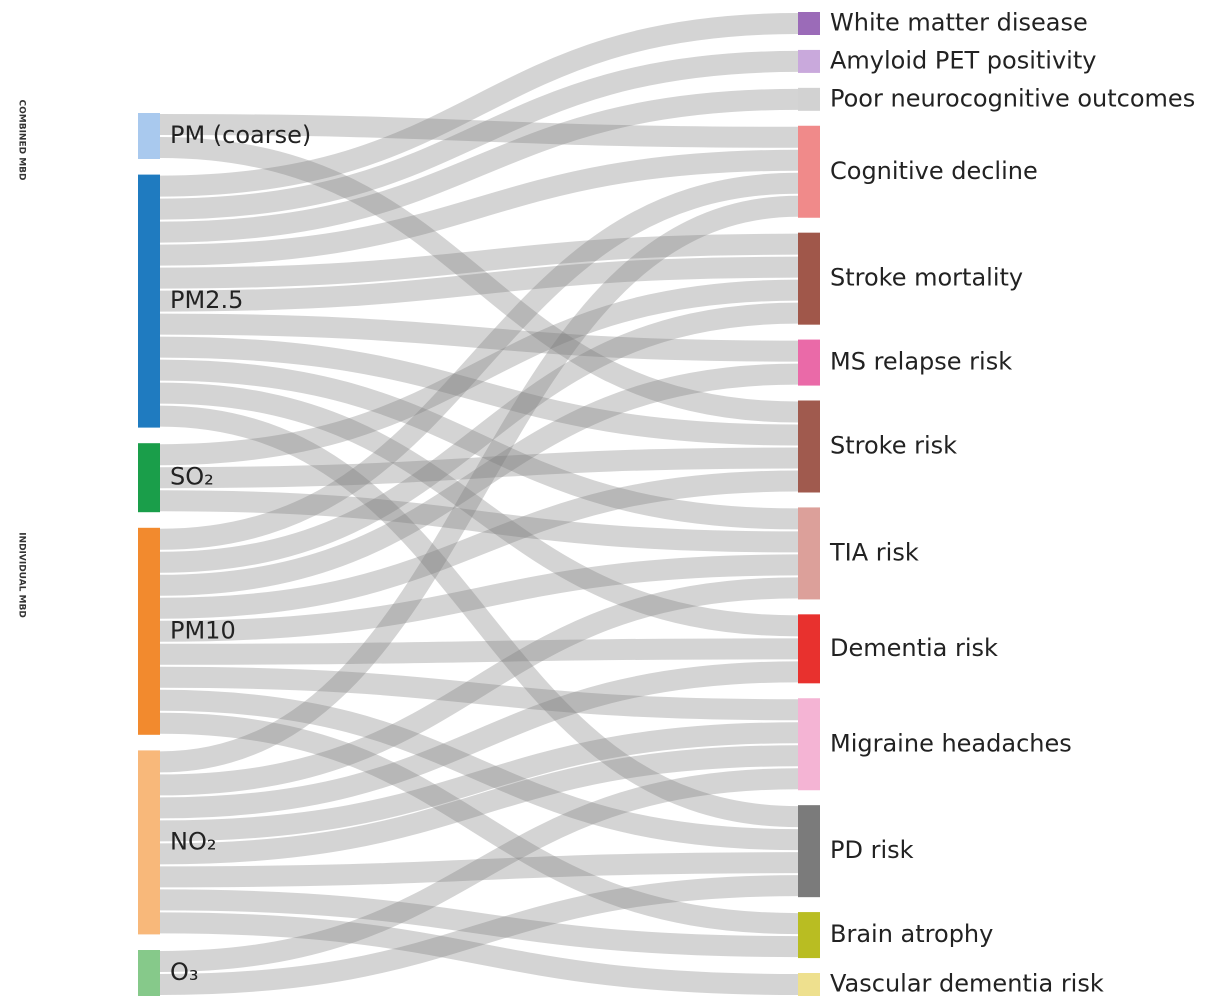 The image size is (1219, 1004). Describe the element at coordinates (874, 552) in the screenshot. I see `target-label: TIA risk` at that location.